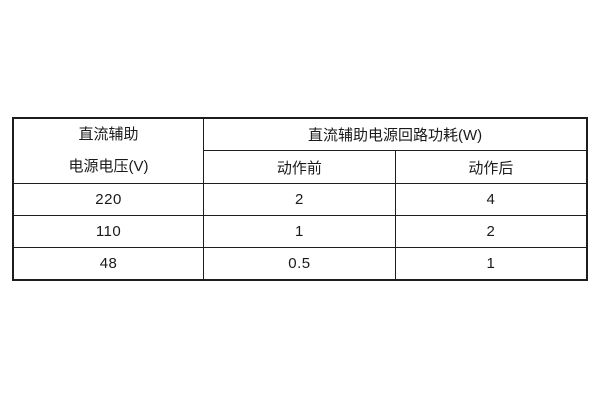  I want to click on power-before-cell: 0.5, so click(299, 264).